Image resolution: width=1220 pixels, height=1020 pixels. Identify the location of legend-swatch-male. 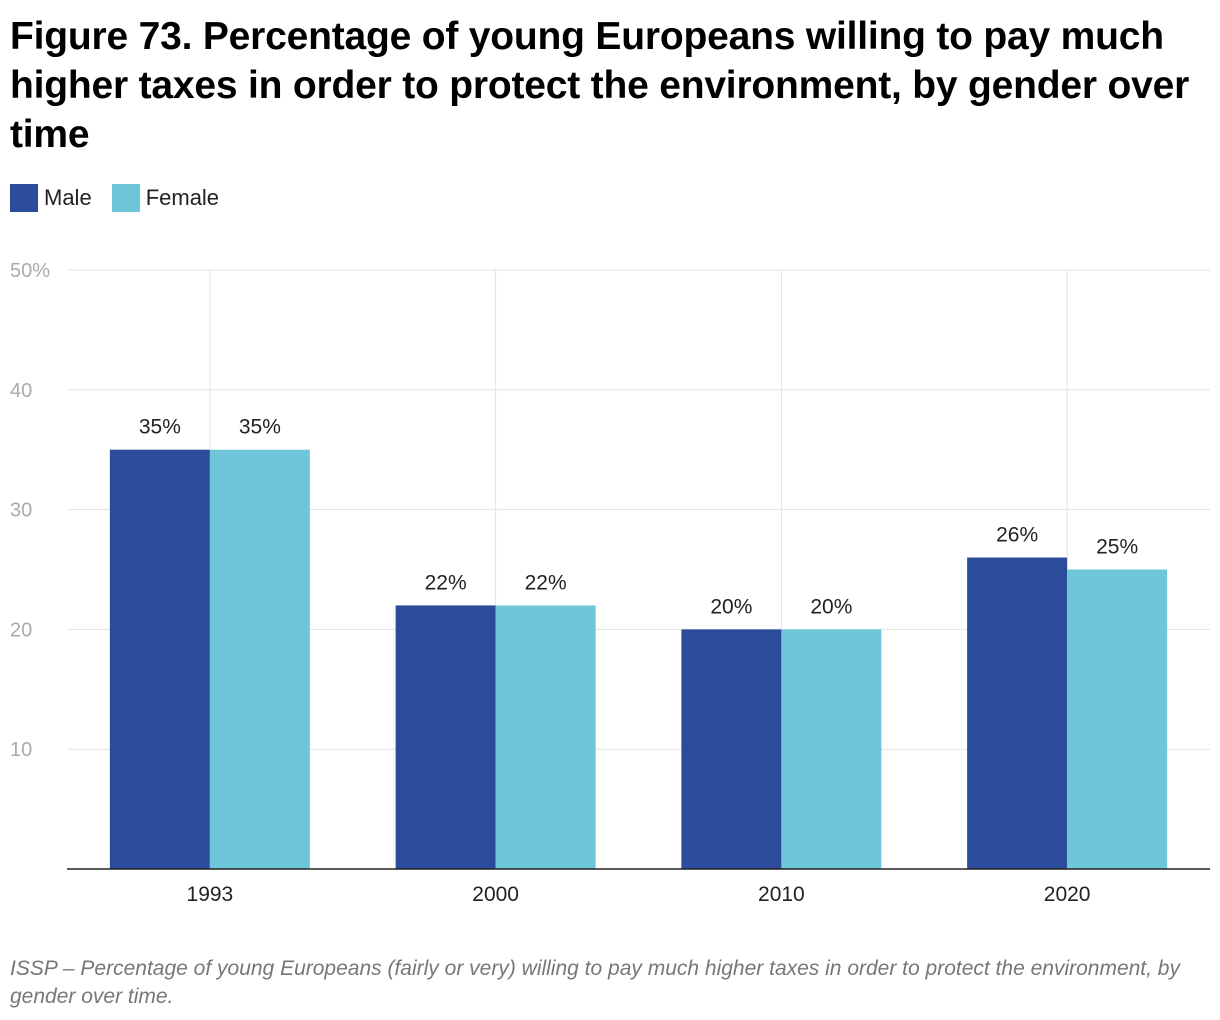
(24, 198).